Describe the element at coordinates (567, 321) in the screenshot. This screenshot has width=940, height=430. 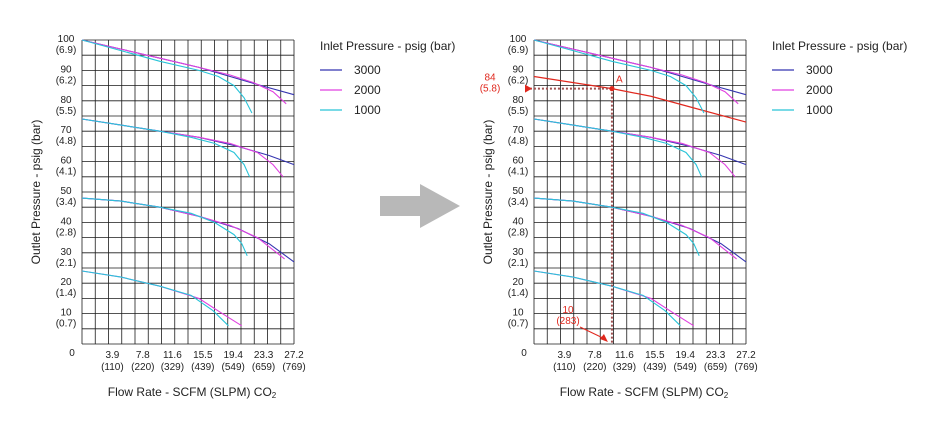
I see `x-callout-value-slpm: (283)` at that location.